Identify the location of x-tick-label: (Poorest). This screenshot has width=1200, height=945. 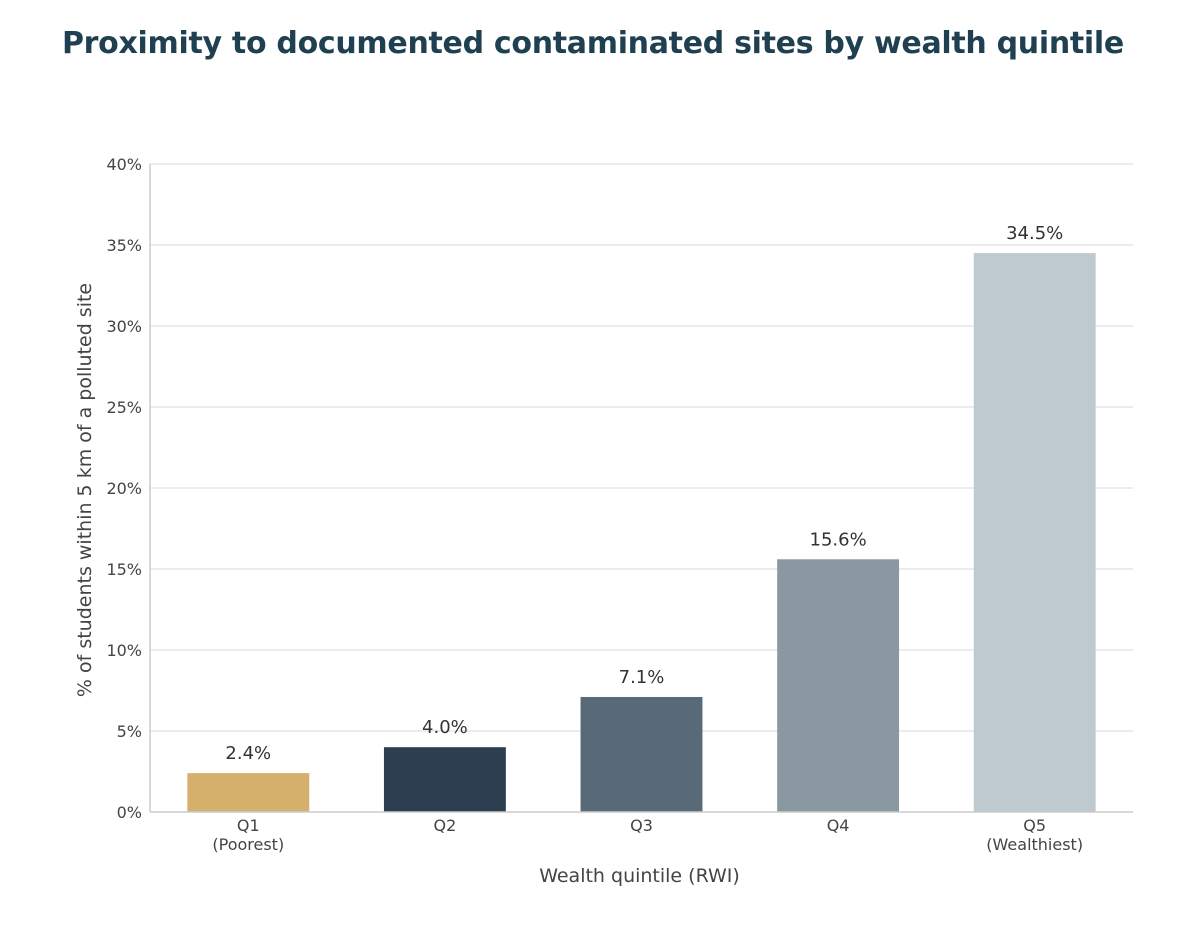
(248, 844).